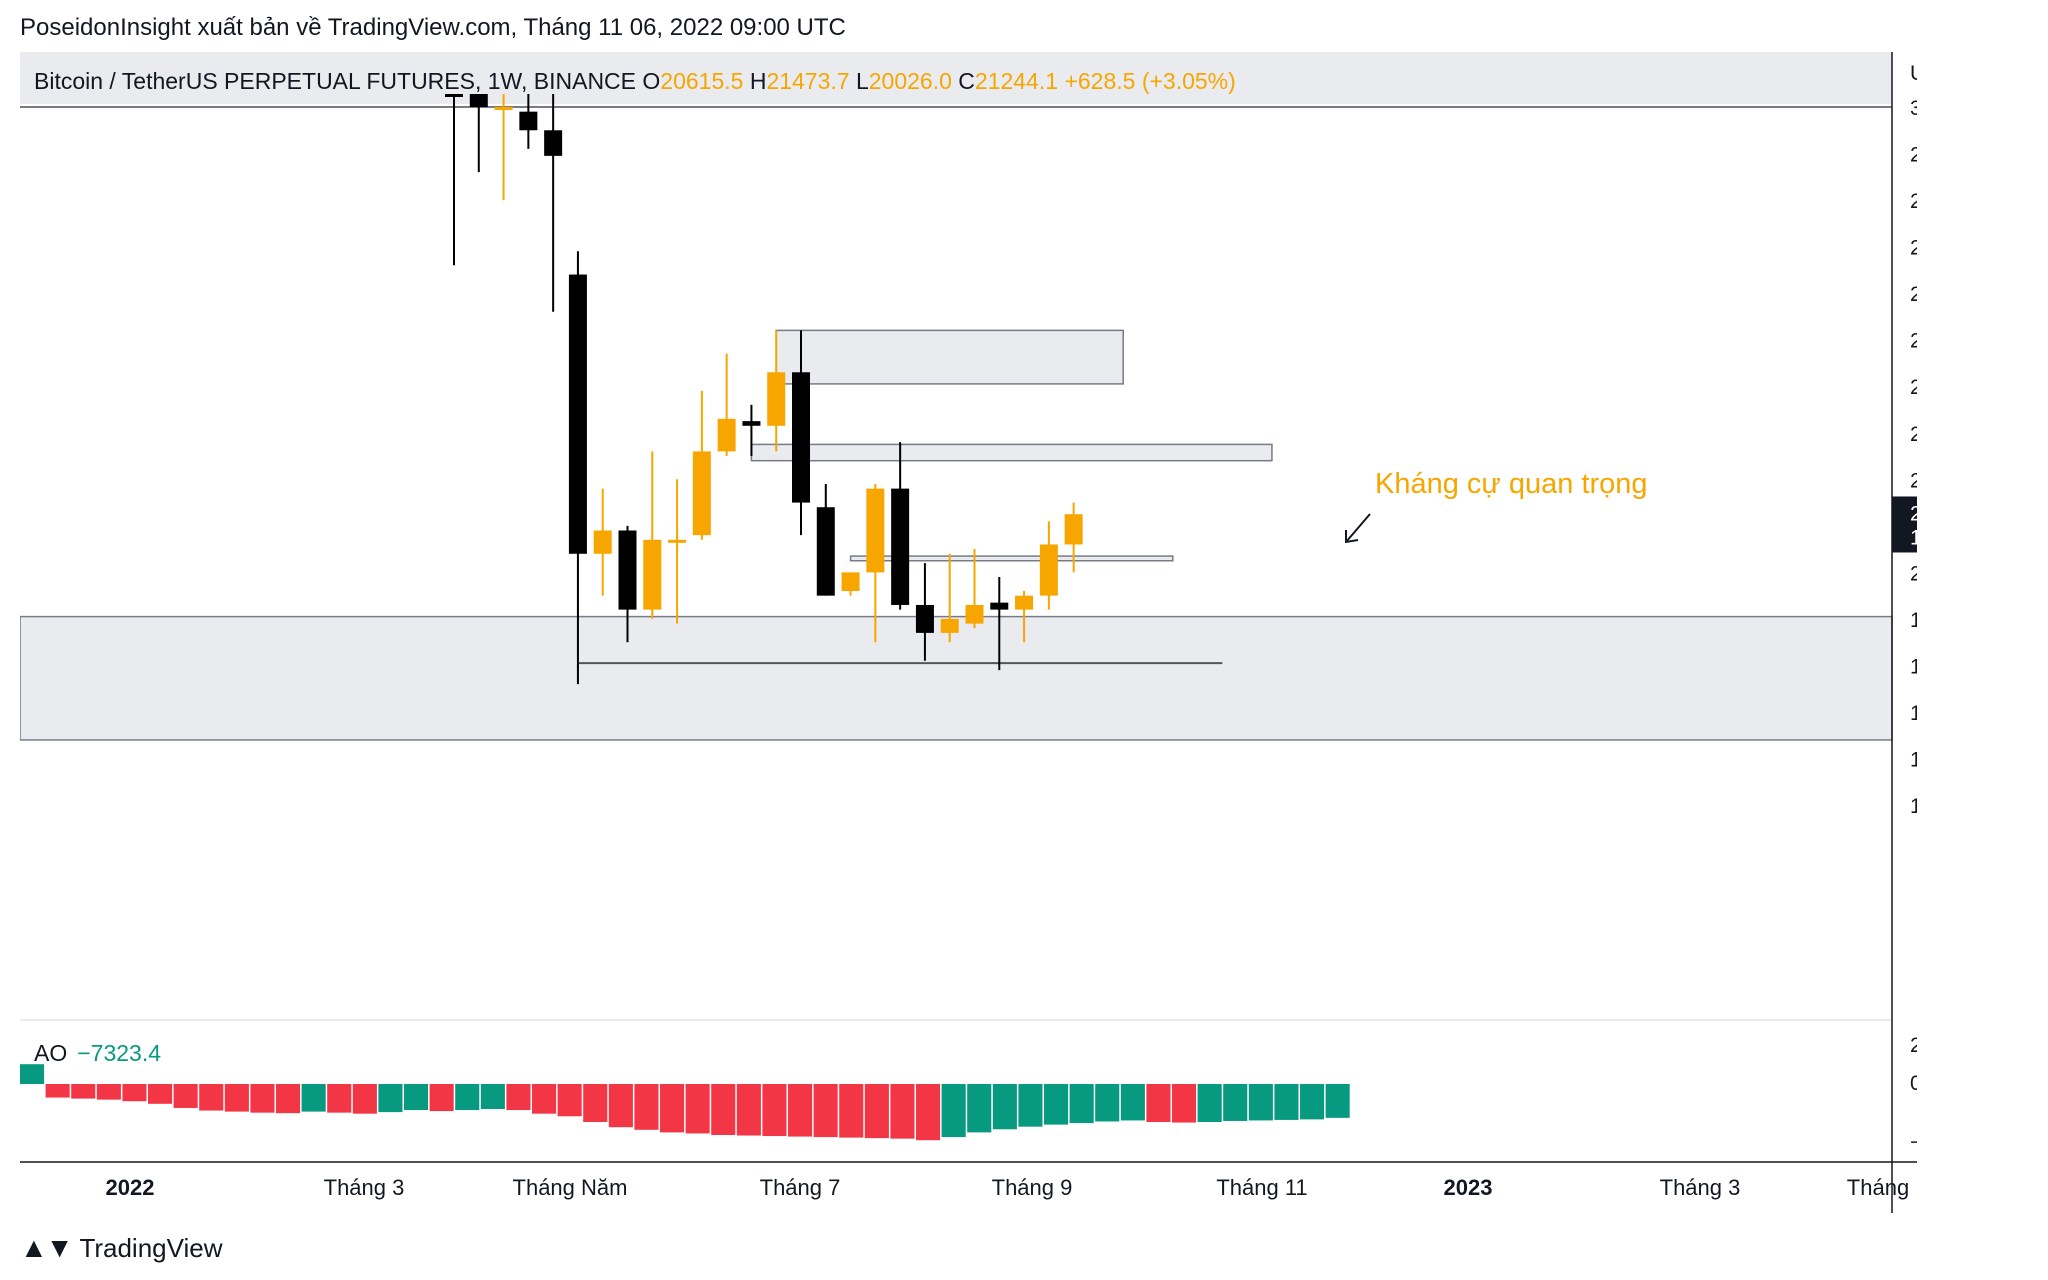  What do you see at coordinates (1913, 1142) in the screenshot?
I see `ao-tick-2: −25000.0` at bounding box center [1913, 1142].